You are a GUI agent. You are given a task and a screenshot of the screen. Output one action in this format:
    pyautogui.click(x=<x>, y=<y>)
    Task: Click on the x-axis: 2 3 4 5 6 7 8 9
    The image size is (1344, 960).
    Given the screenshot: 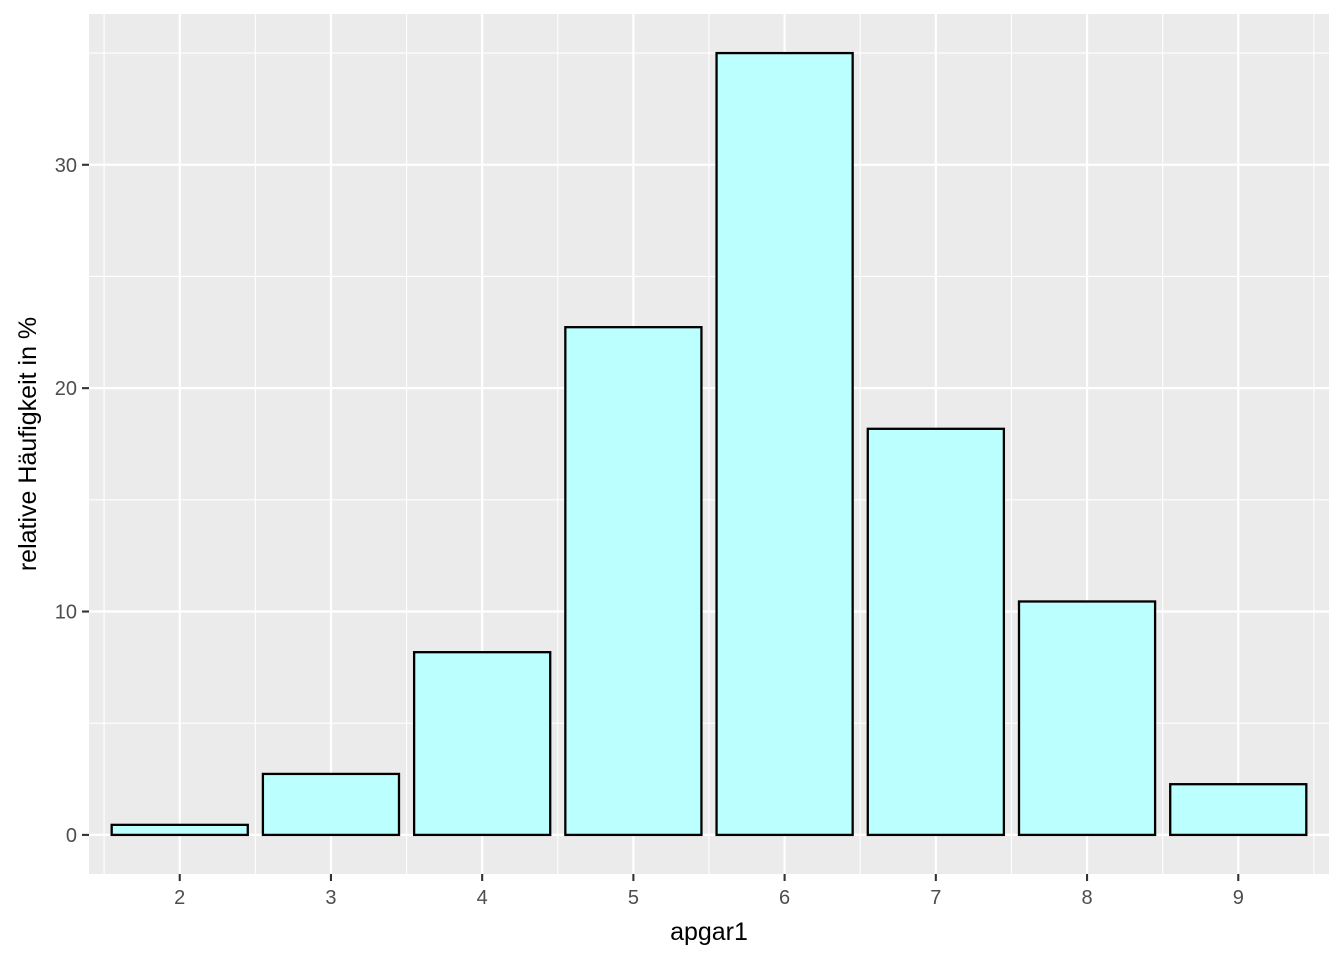 What is the action you would take?
    pyautogui.click(x=709, y=891)
    